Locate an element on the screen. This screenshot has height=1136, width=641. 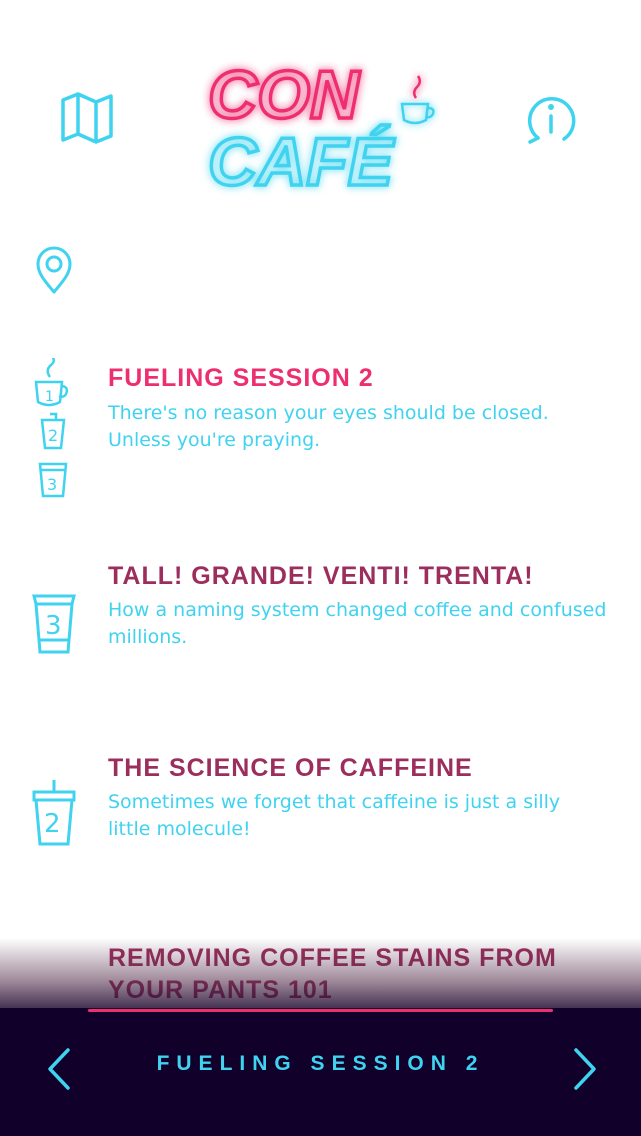
cup-number-2: 2 is located at coordinates (53, 435).